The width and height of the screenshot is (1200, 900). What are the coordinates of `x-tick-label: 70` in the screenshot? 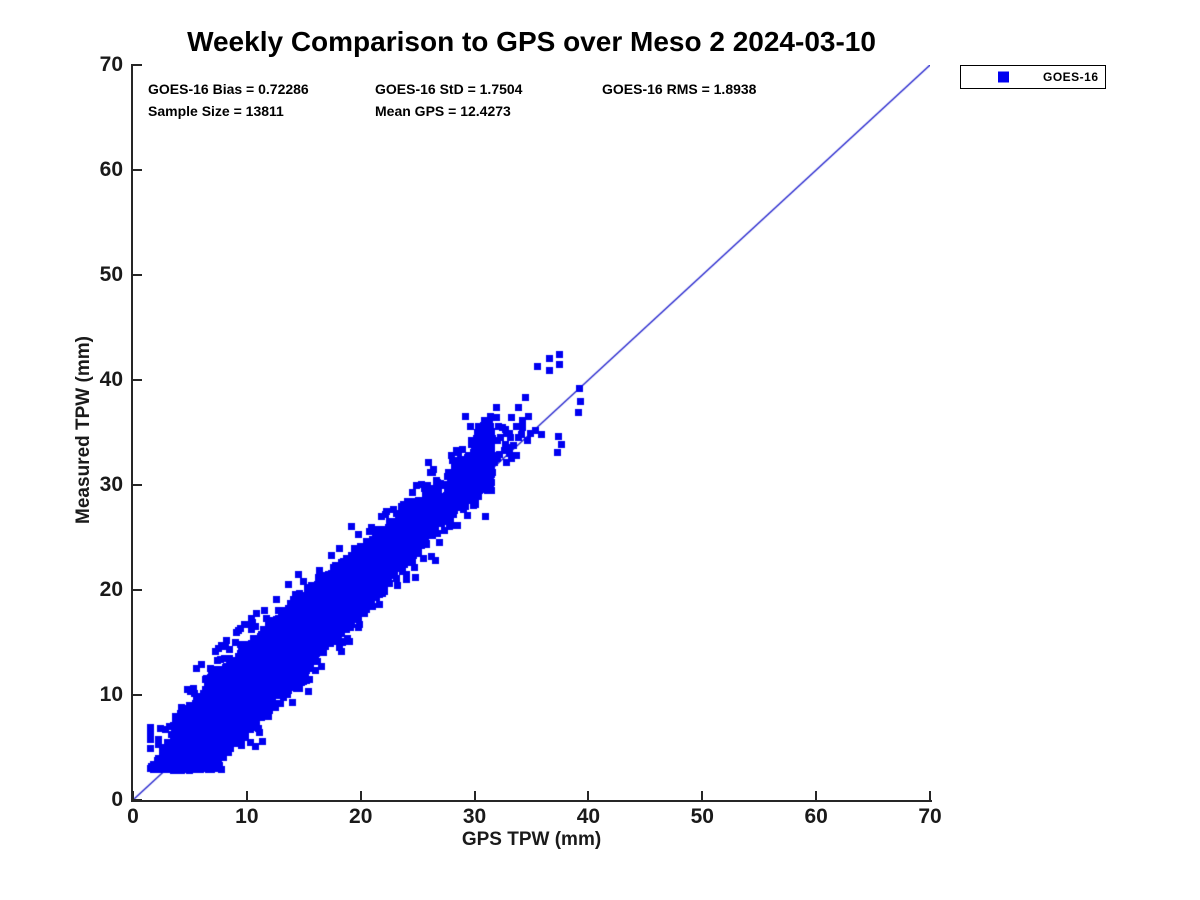 It's located at (930, 816).